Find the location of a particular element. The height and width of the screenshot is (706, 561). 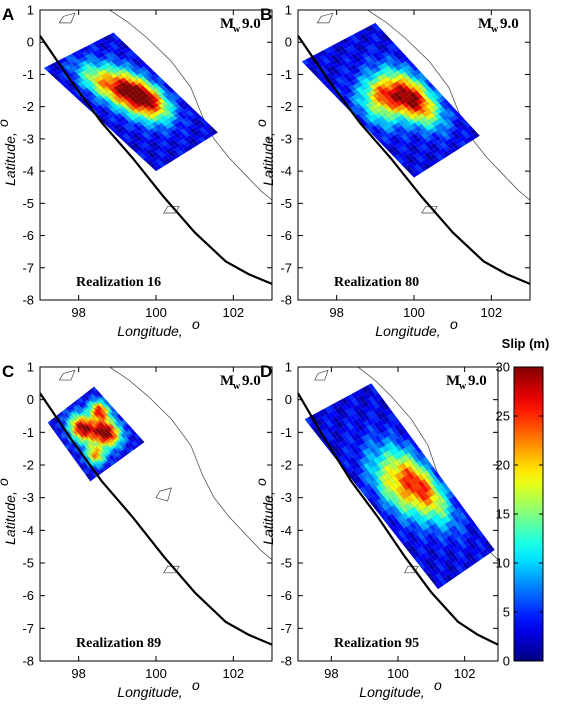

colorbar-tick-label: 30 is located at coordinates (503, 367).